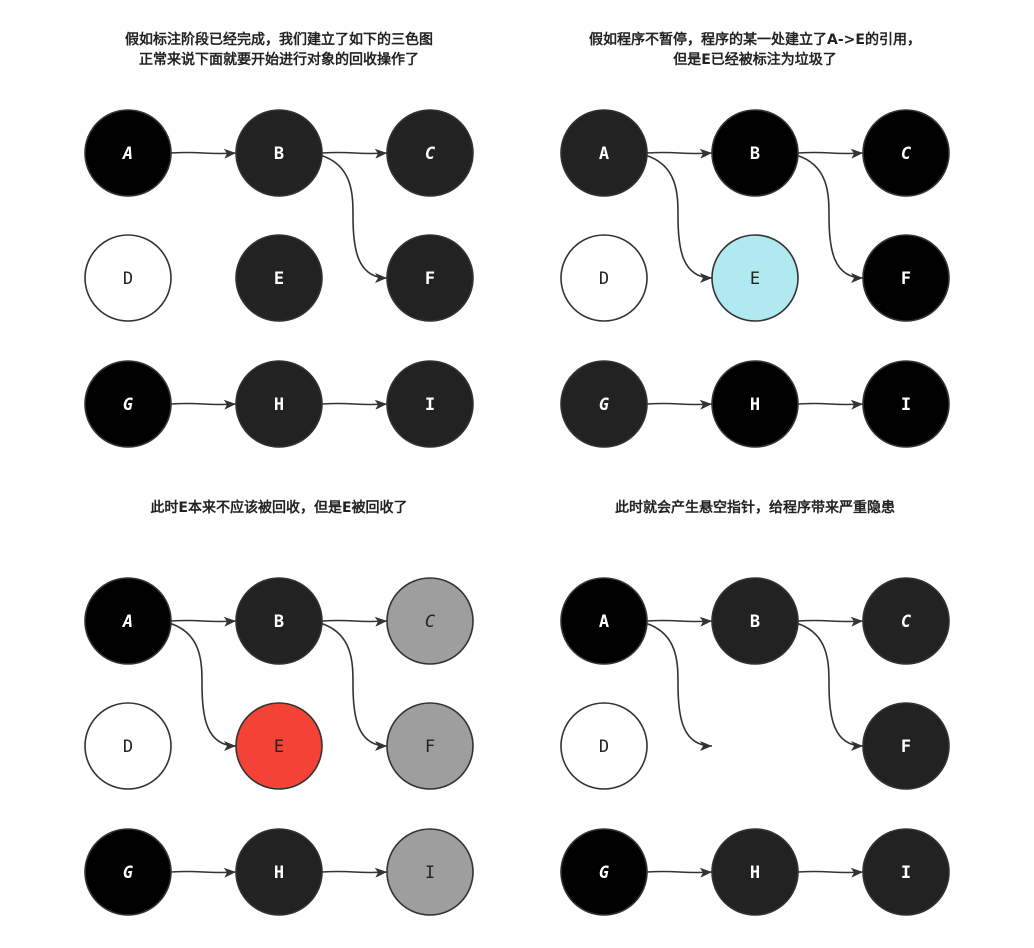  What do you see at coordinates (755, 508) in the screenshot?
I see `panel-title: 此时就会产生悬空指针，给程序带来严重隐患` at bounding box center [755, 508].